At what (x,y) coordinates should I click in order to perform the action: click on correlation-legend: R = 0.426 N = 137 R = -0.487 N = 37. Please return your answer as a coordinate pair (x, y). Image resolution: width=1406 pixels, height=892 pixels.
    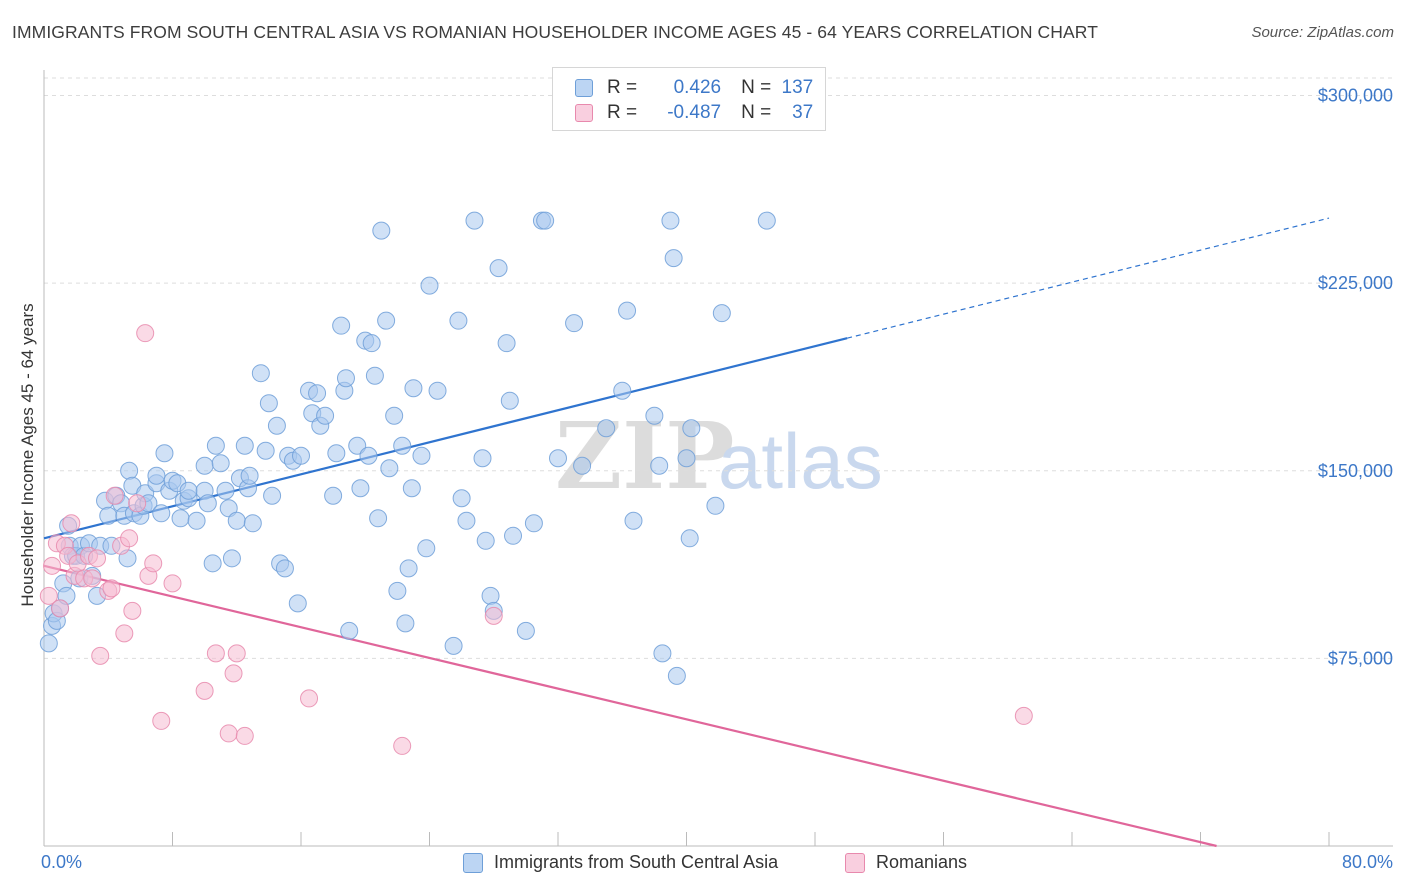
    Looking at the image, I should click on (689, 99).